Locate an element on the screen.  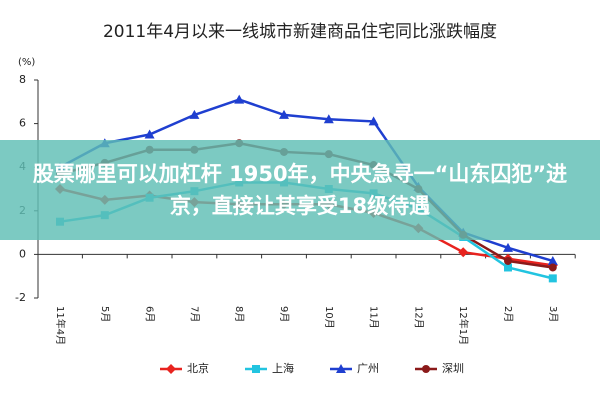
x-tick-label: 8月 is located at coordinates (239, 314).